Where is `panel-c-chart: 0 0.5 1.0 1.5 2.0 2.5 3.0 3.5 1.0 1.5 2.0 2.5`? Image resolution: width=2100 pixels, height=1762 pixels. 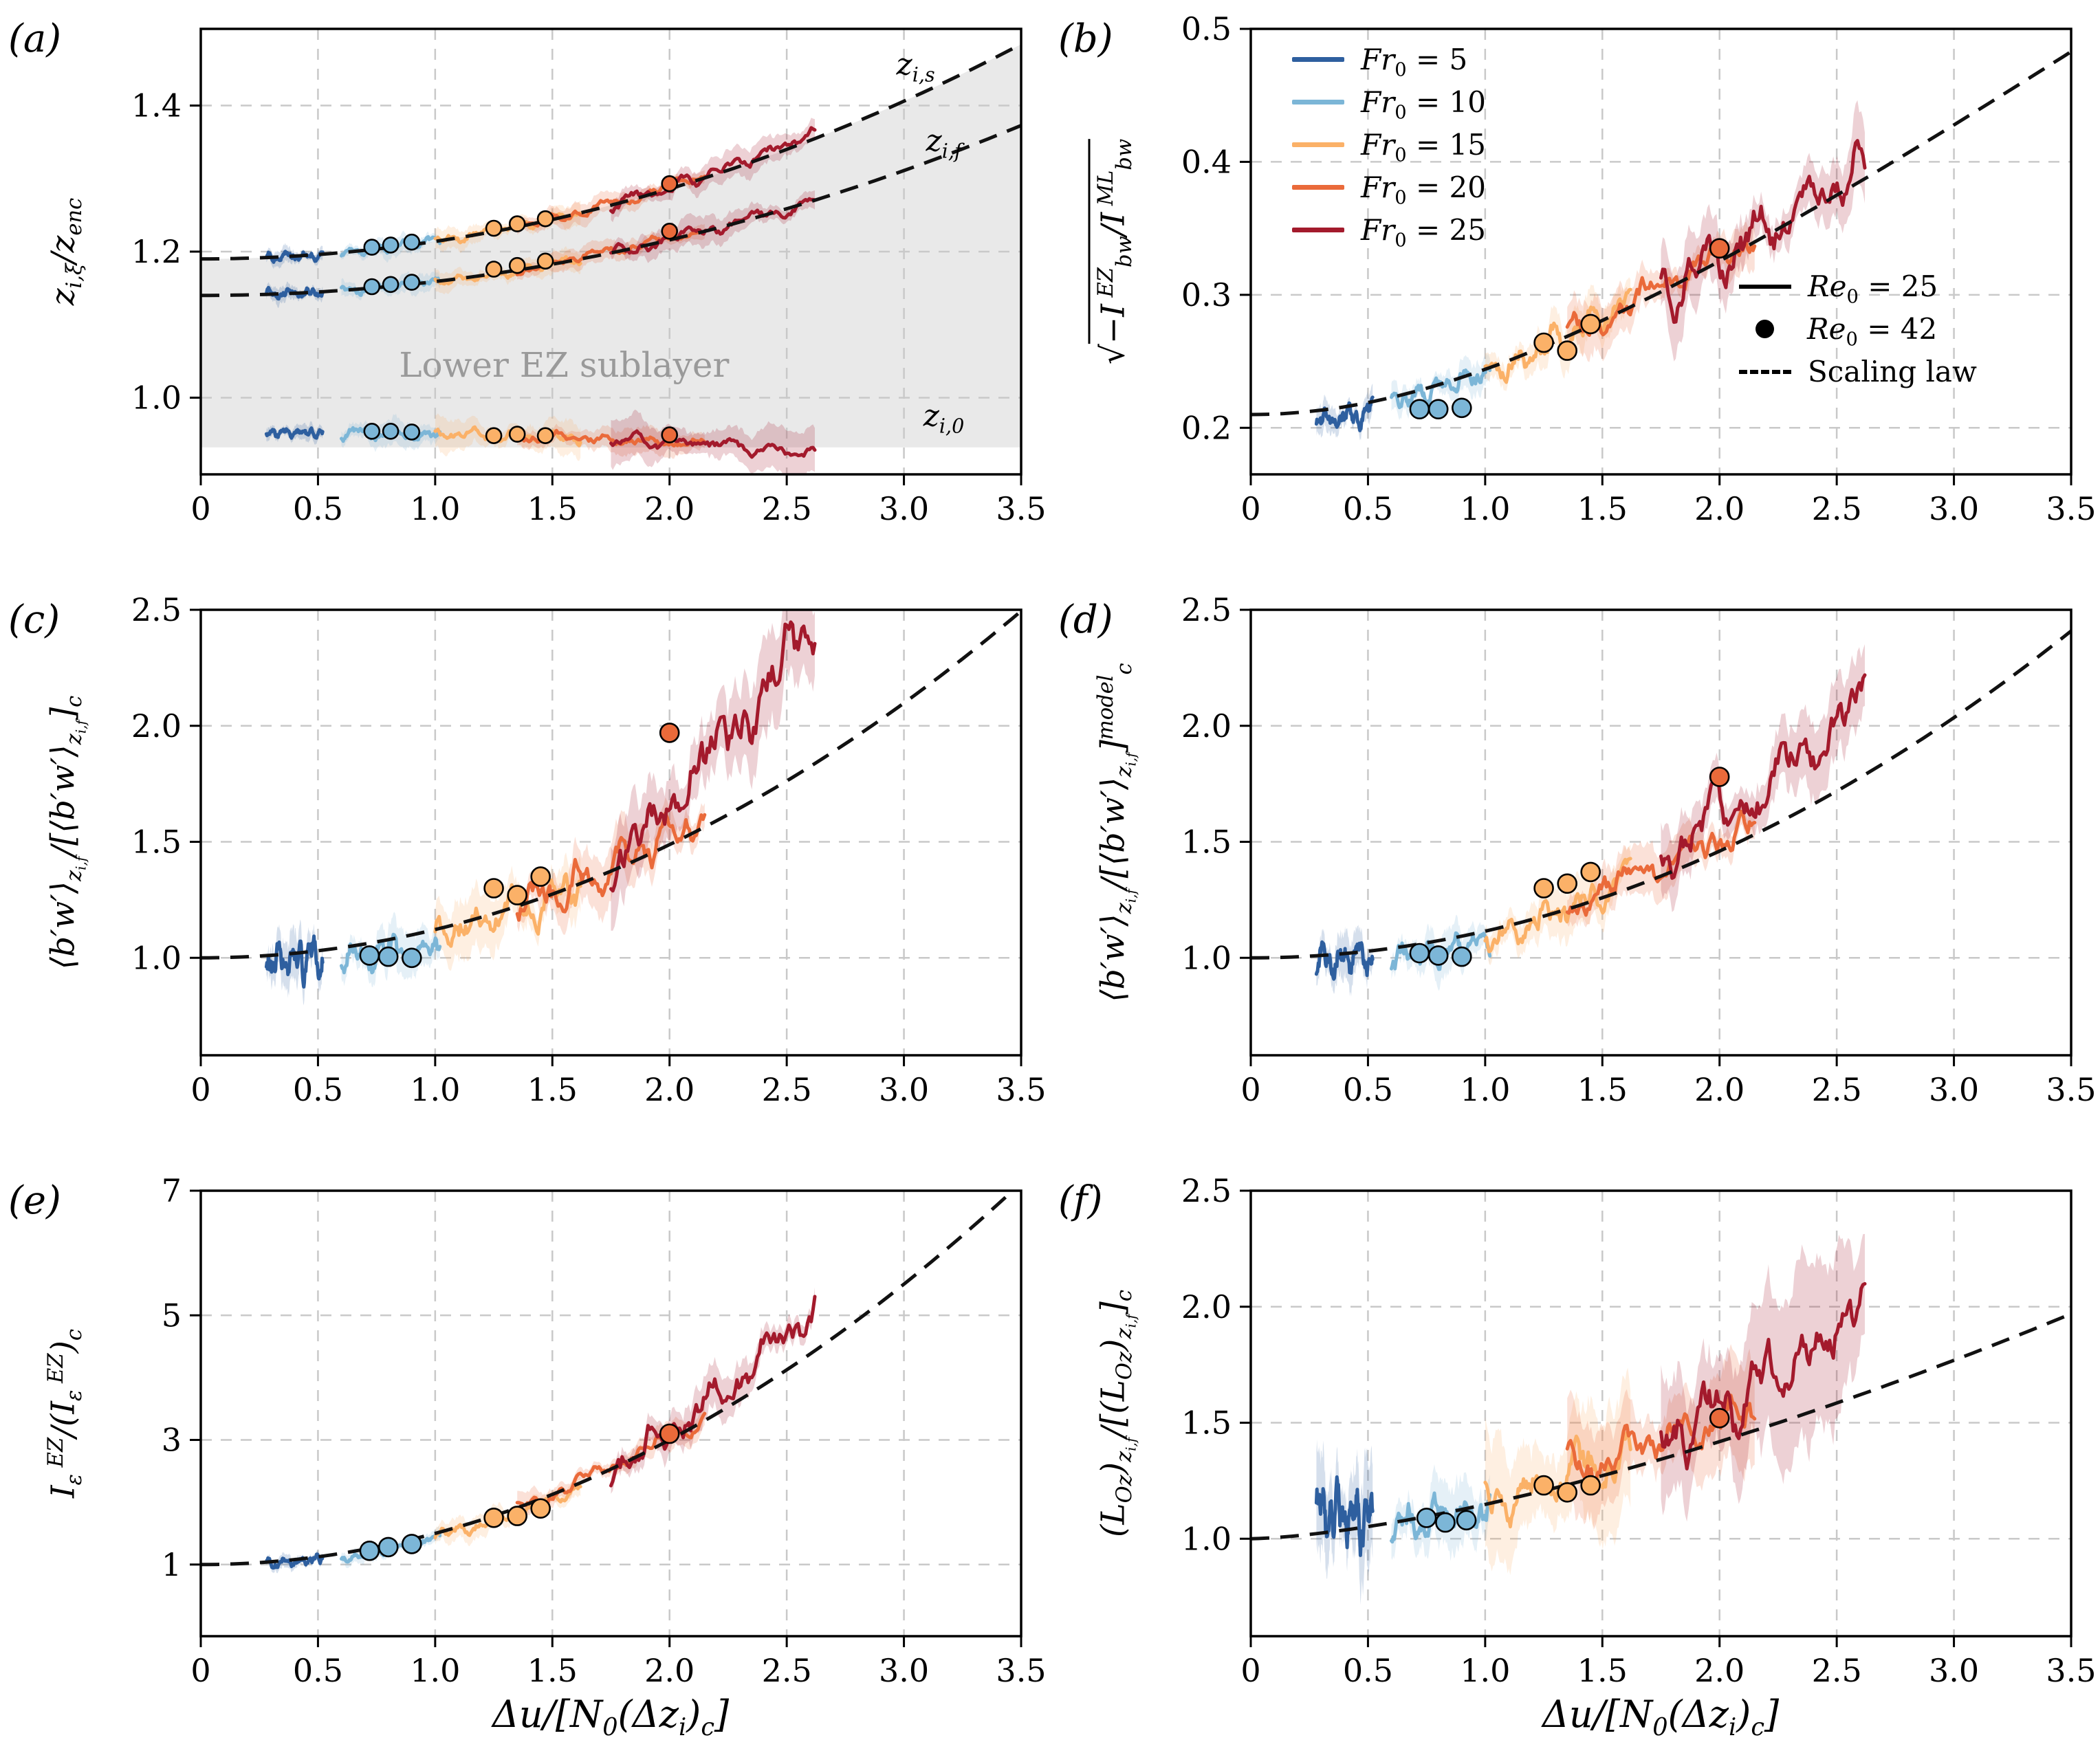
panel-c-chart: 0 0.5 1.0 1.5 2.0 2.5 3.0 3.5 1.0 1.5 2.0 2.5 is located at coordinates (589, 849).